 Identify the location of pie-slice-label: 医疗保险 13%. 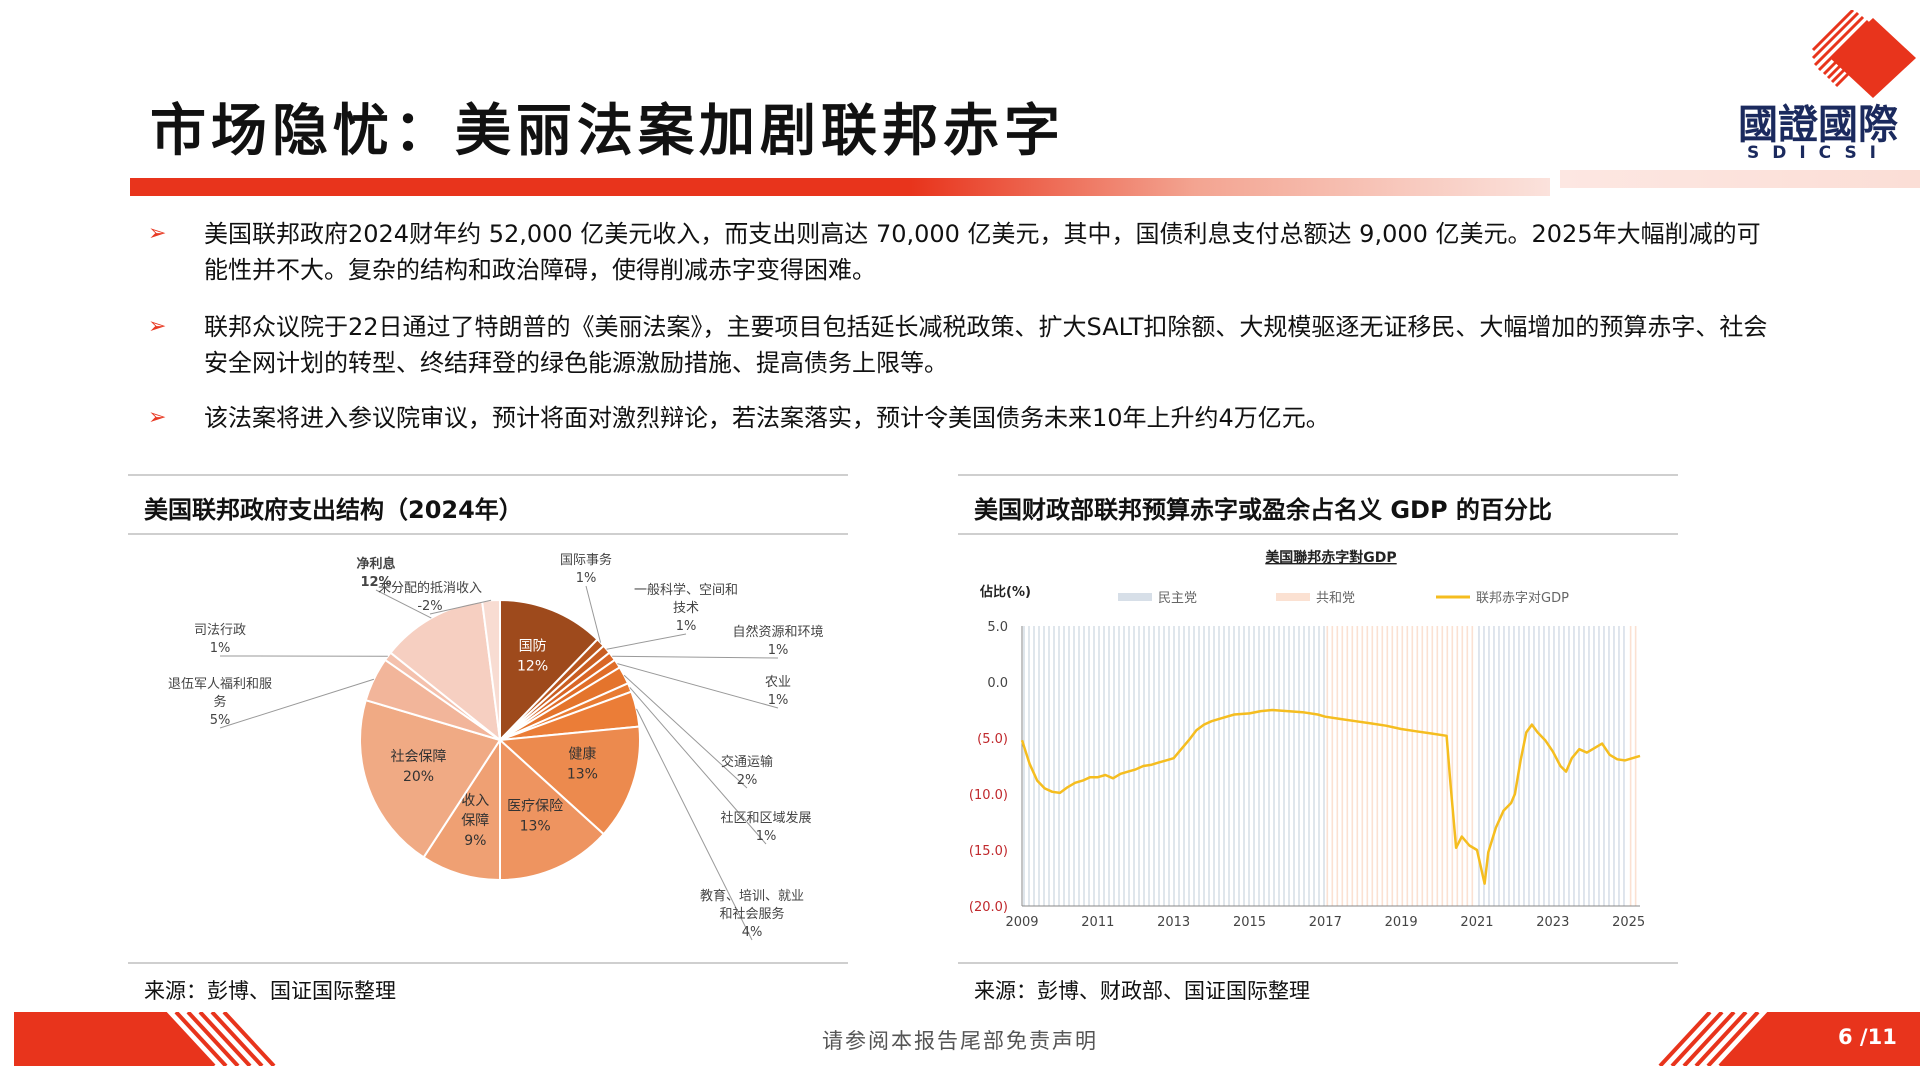
(535, 816).